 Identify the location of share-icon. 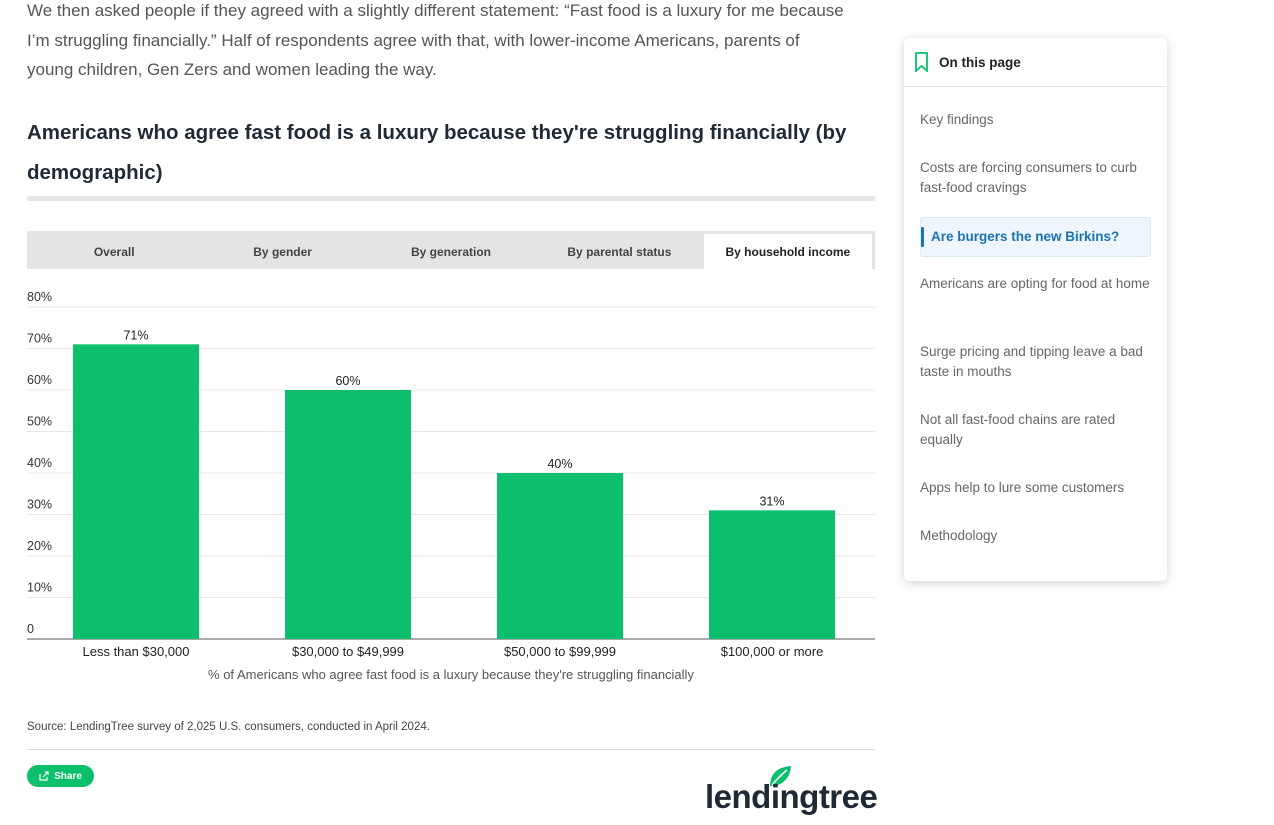
(44, 776).